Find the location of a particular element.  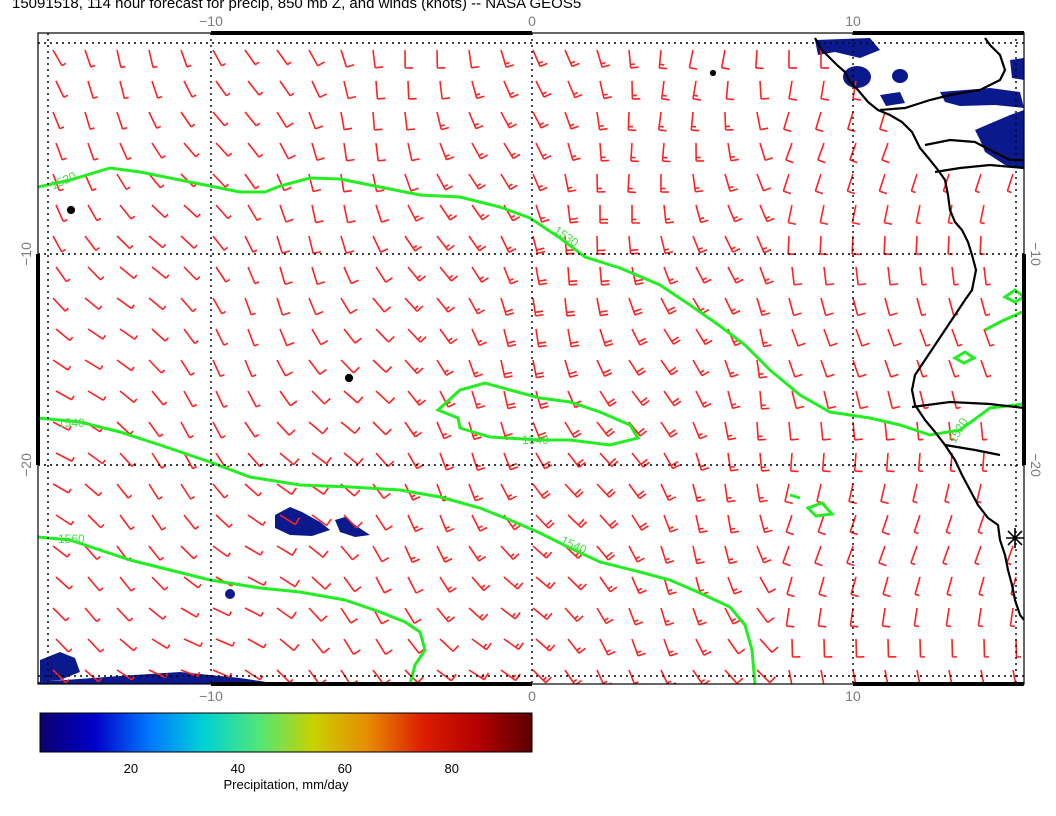

right-axis-labels: −10 −20 is located at coordinates (1036, 359).